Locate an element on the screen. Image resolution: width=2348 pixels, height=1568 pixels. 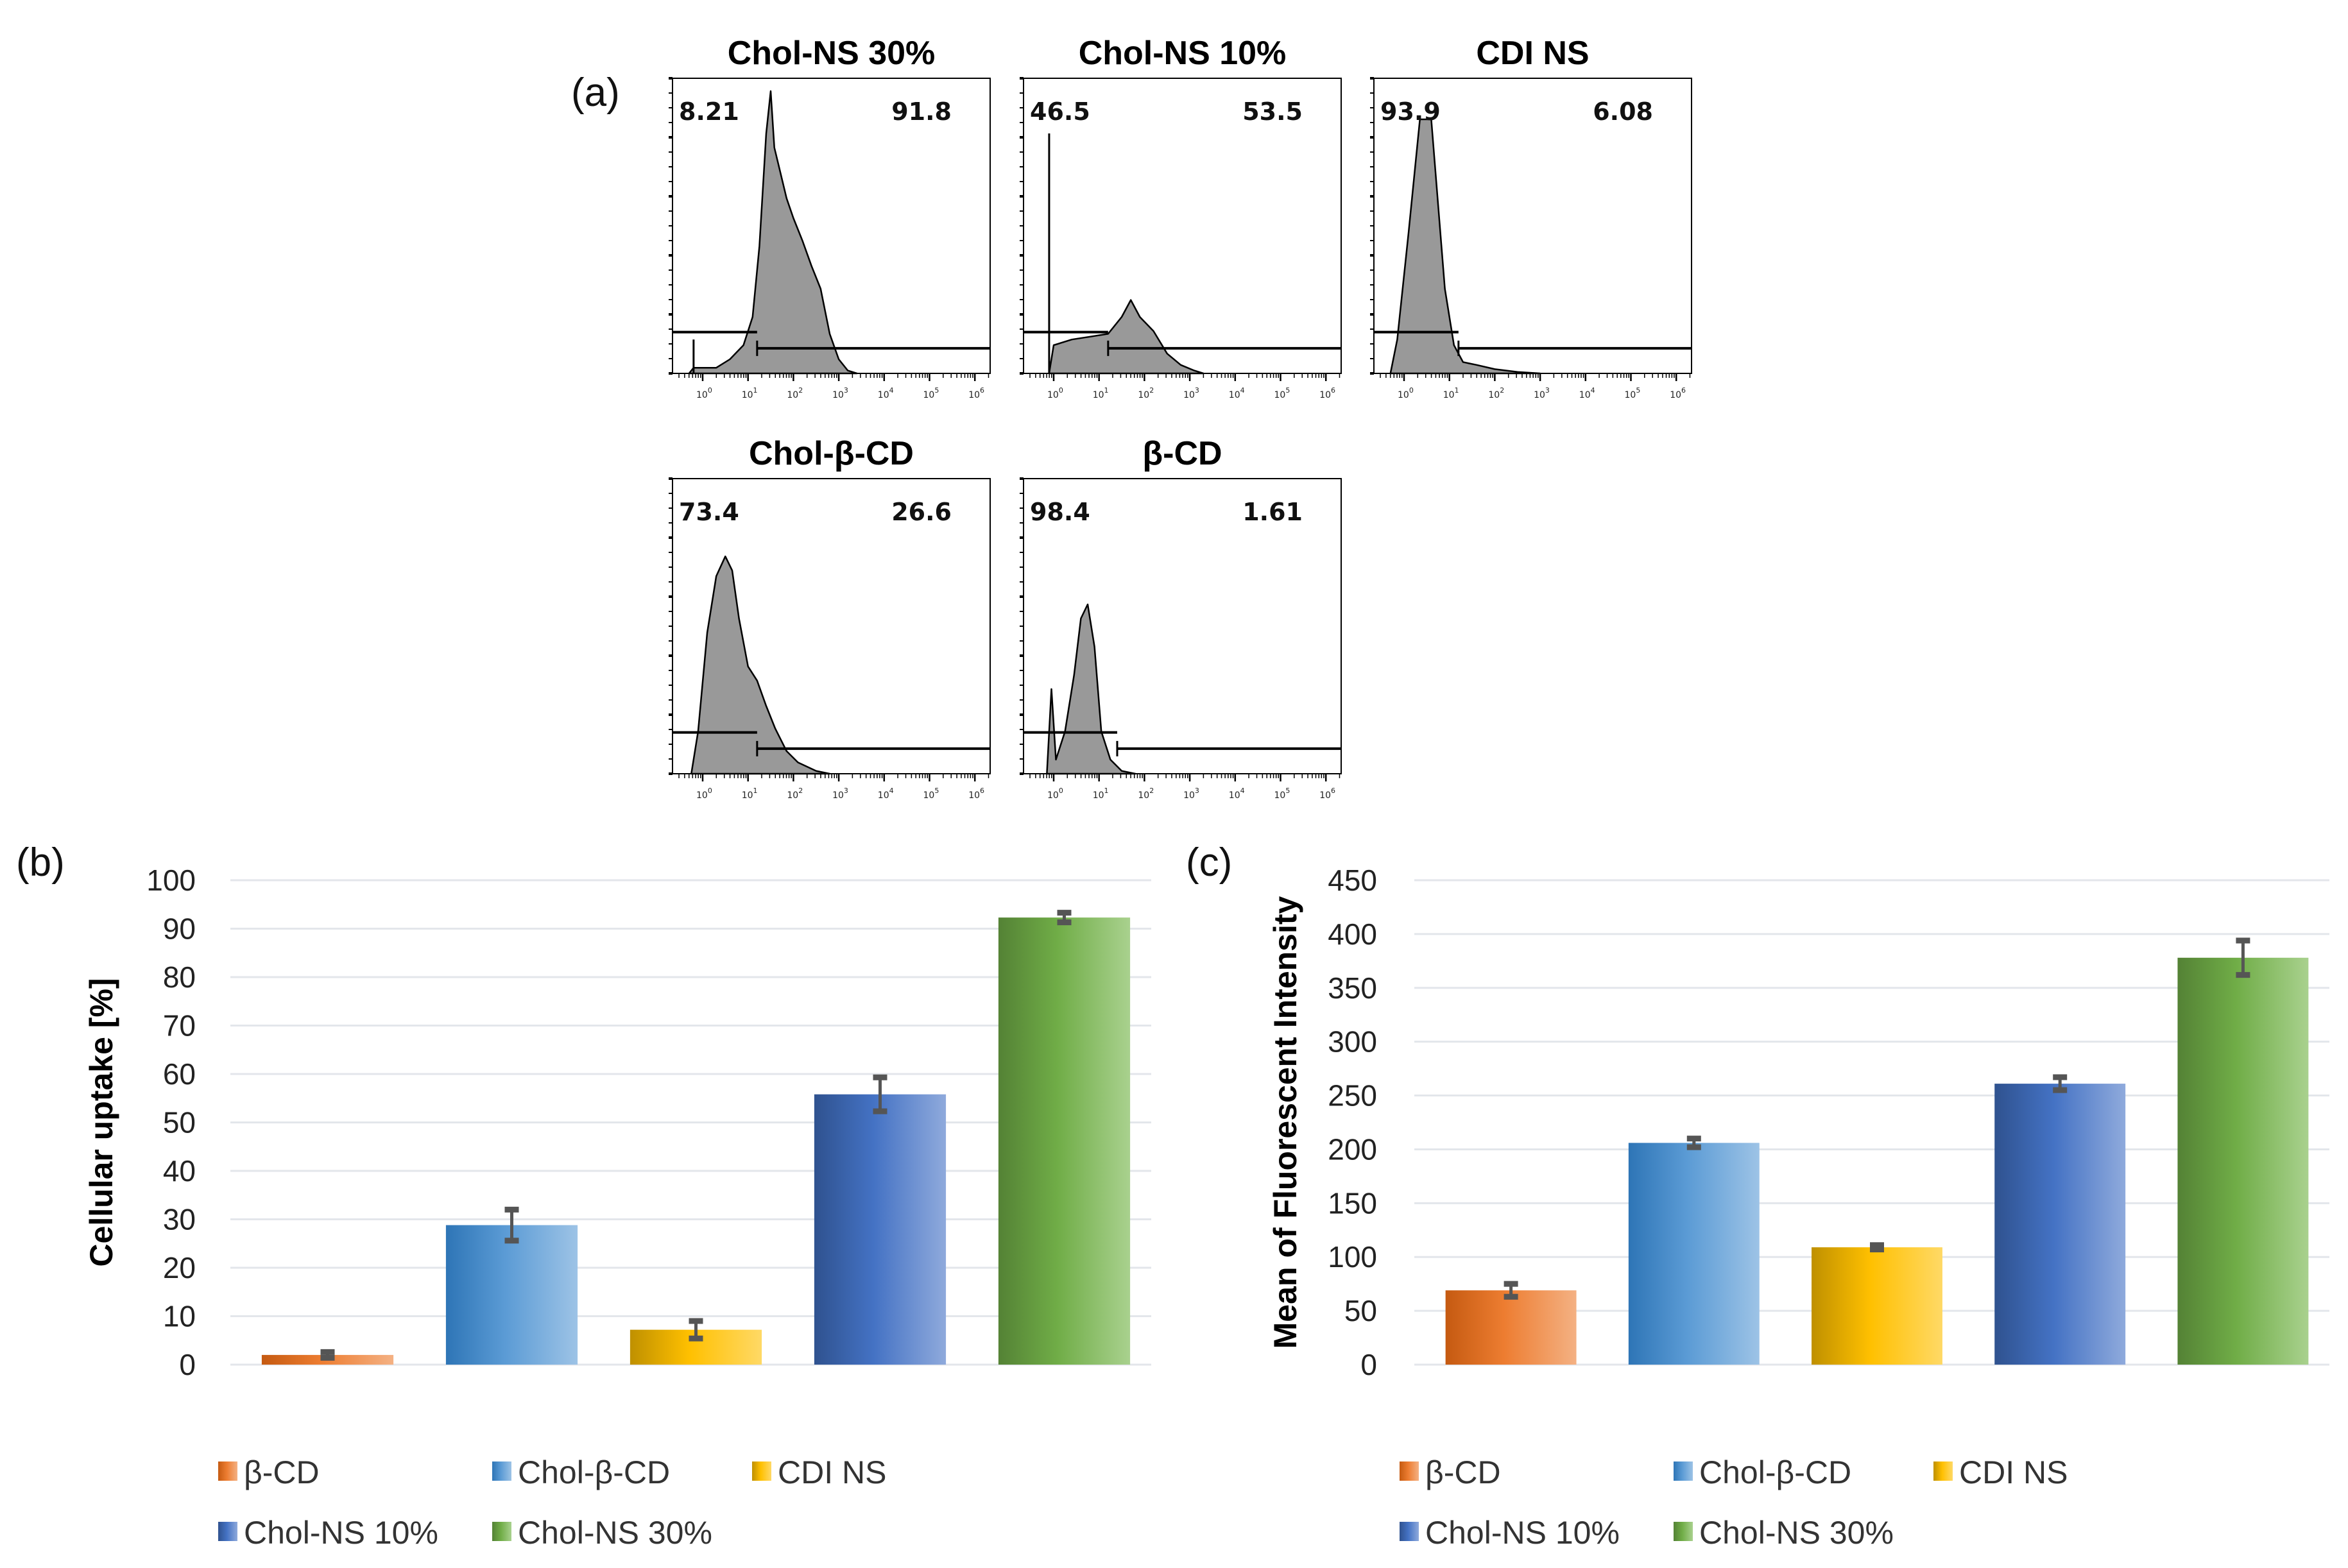
y-tick-label: 50 is located at coordinates (1360, 1310).